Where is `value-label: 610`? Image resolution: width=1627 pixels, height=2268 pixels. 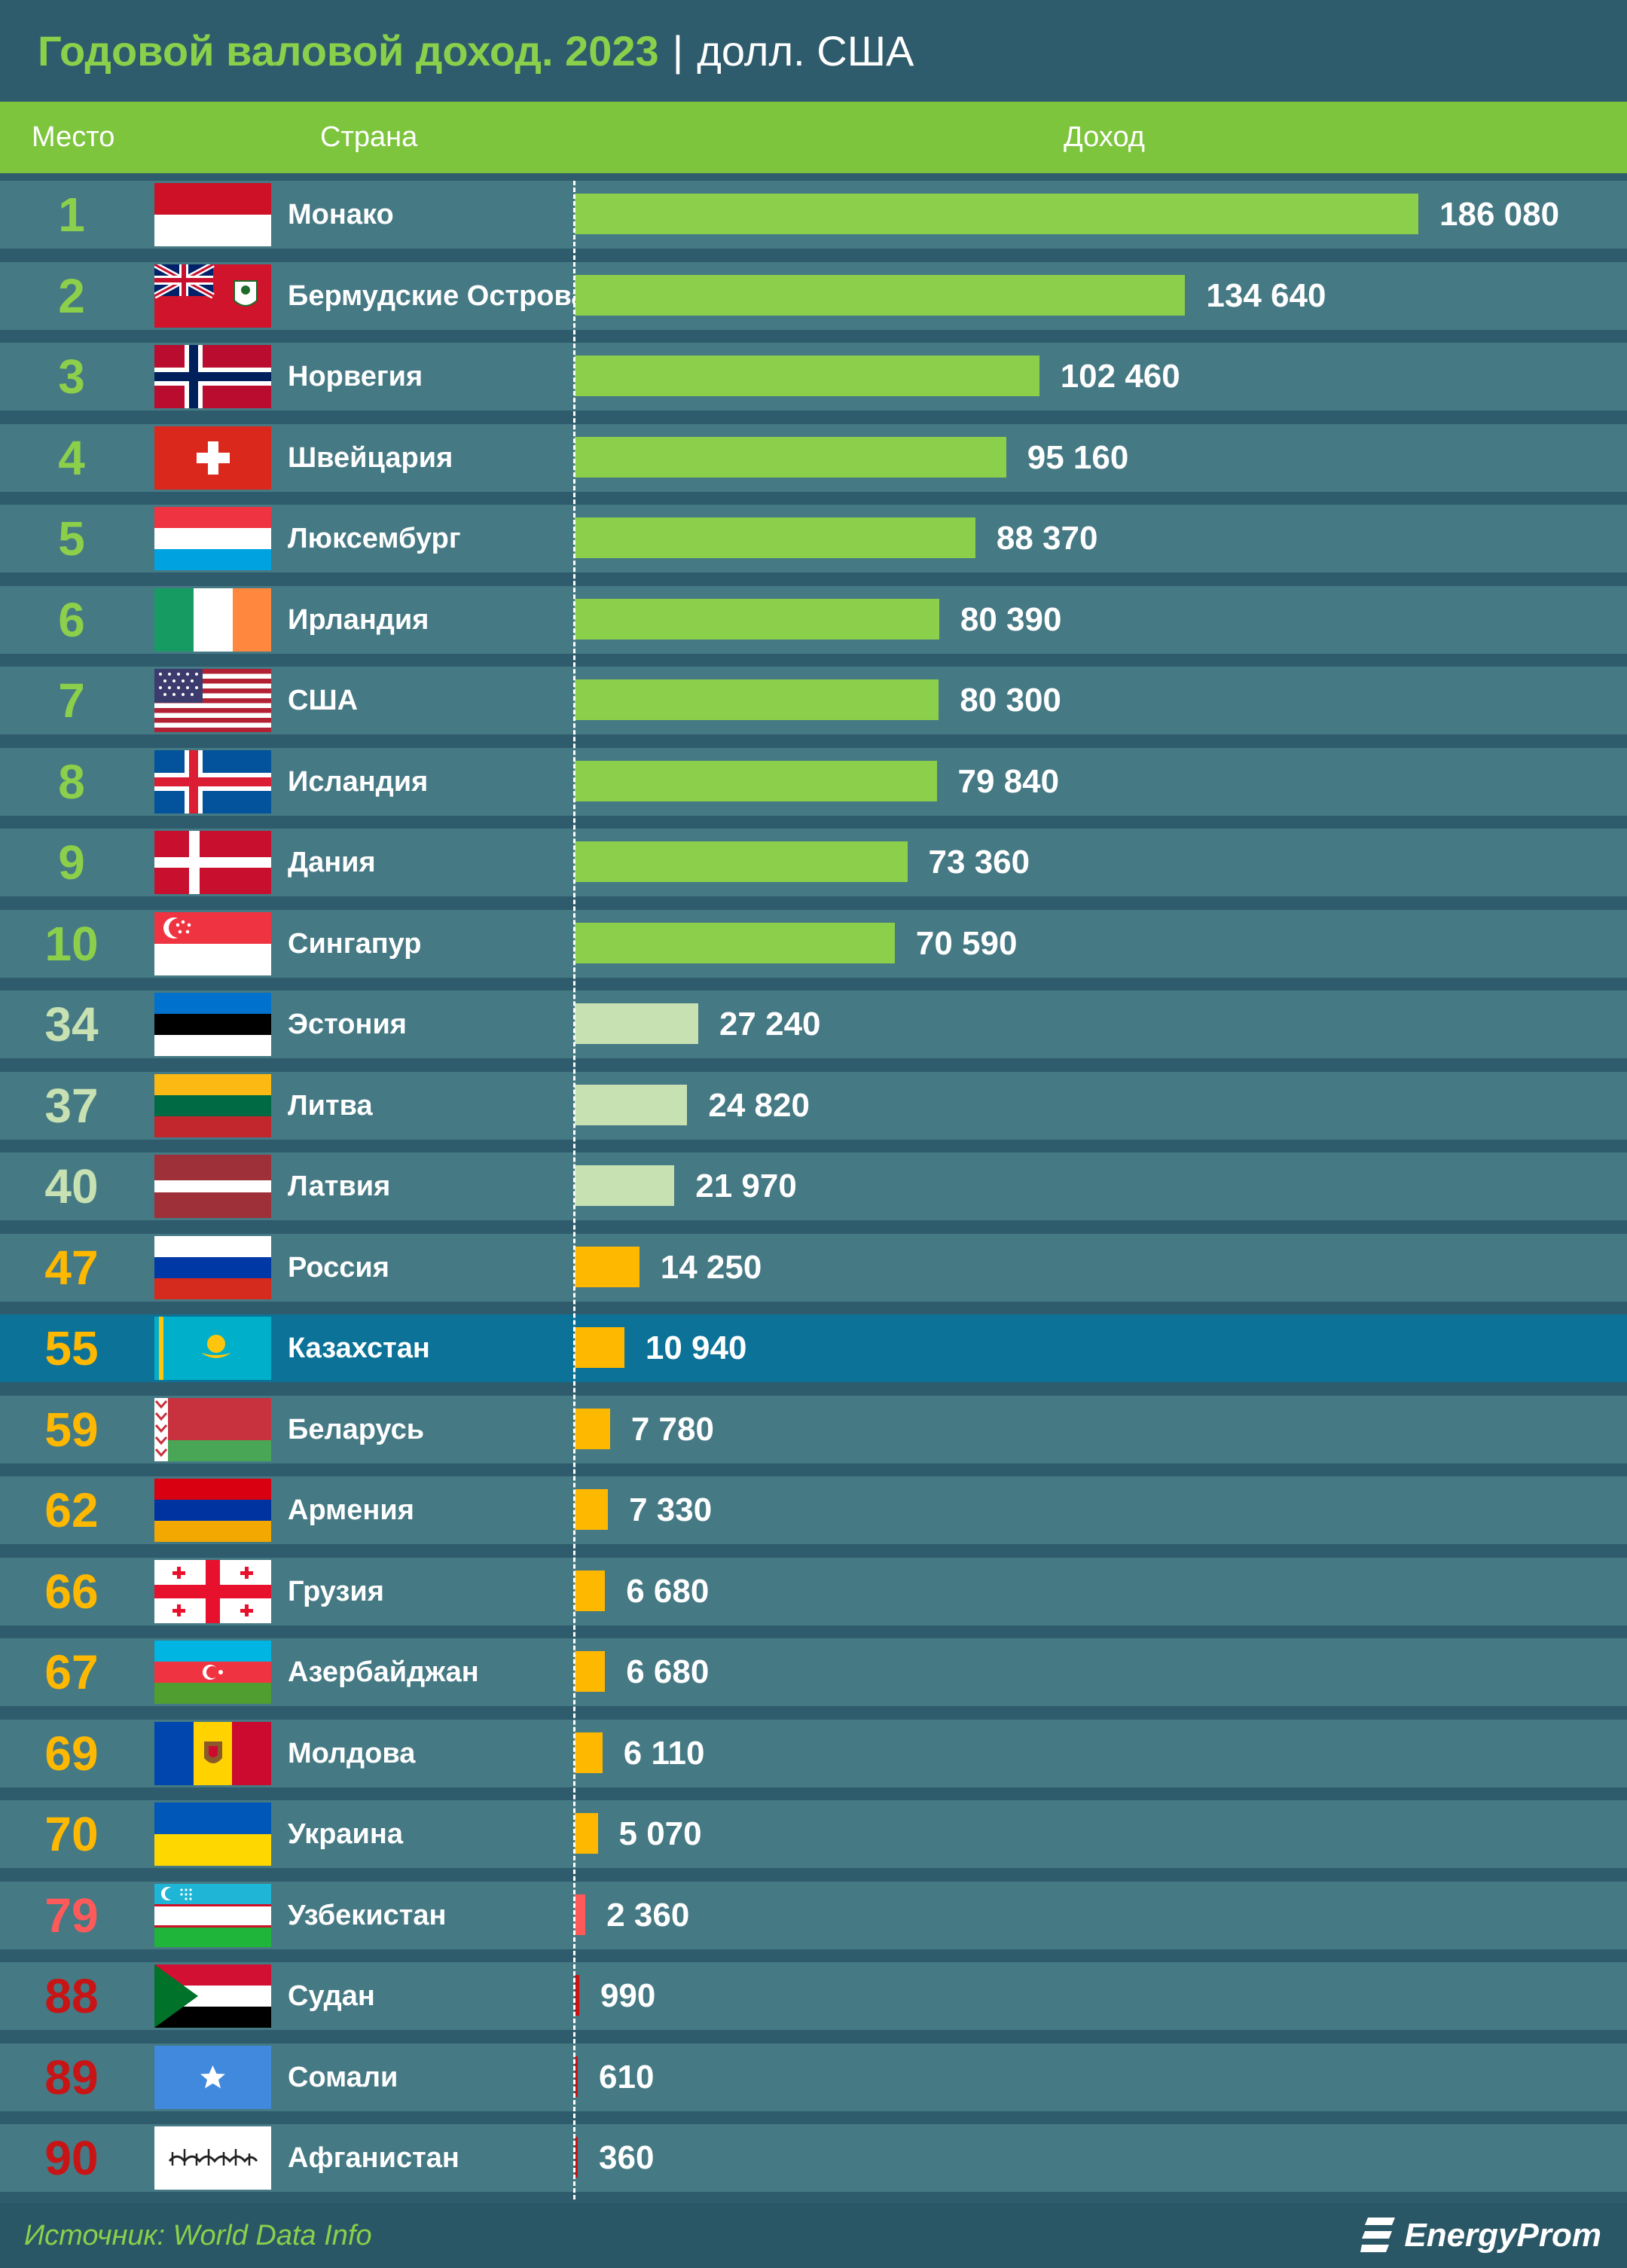
value-label: 610 is located at coordinates (627, 2077).